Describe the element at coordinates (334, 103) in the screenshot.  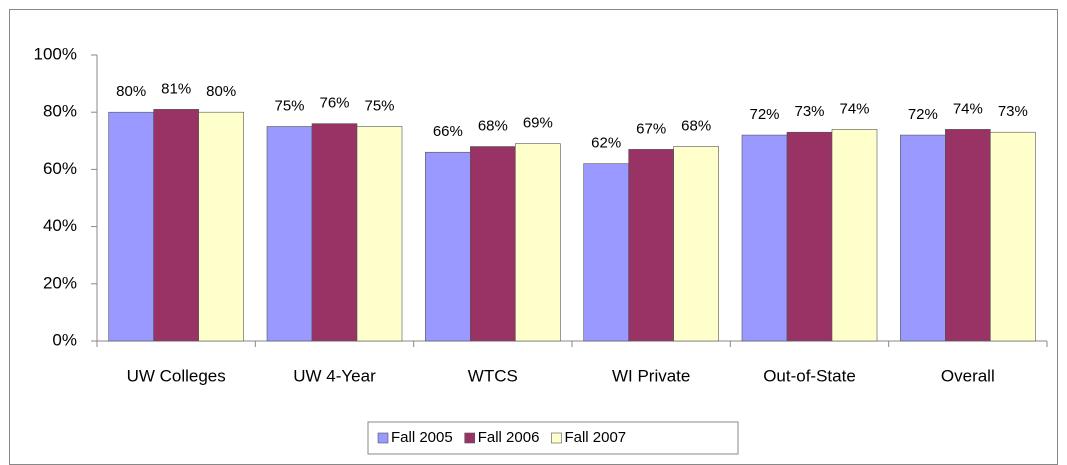
I see `value-label: 76%` at that location.